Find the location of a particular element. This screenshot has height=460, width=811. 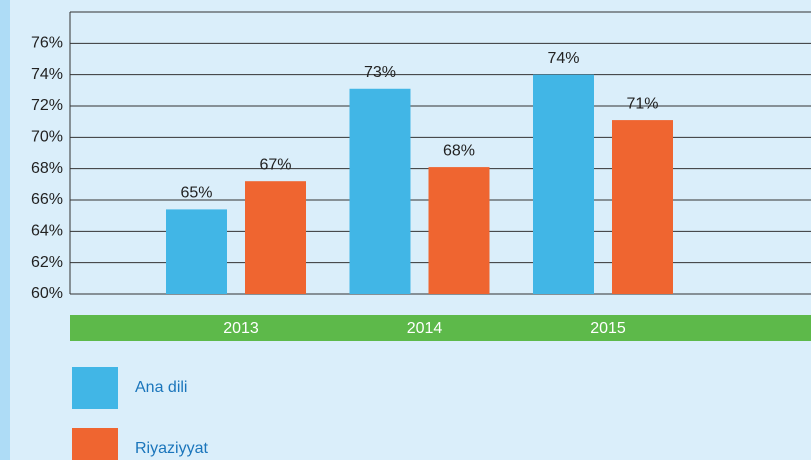

data-label: 73% is located at coordinates (380, 72).